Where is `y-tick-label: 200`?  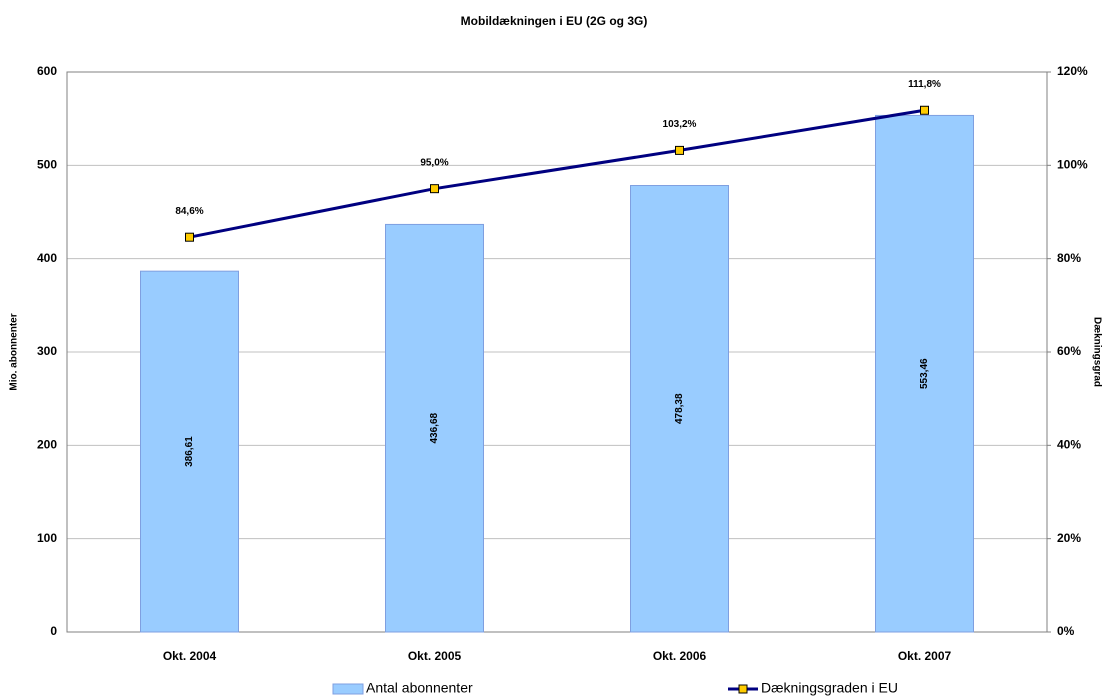 y-tick-label: 200 is located at coordinates (47, 445).